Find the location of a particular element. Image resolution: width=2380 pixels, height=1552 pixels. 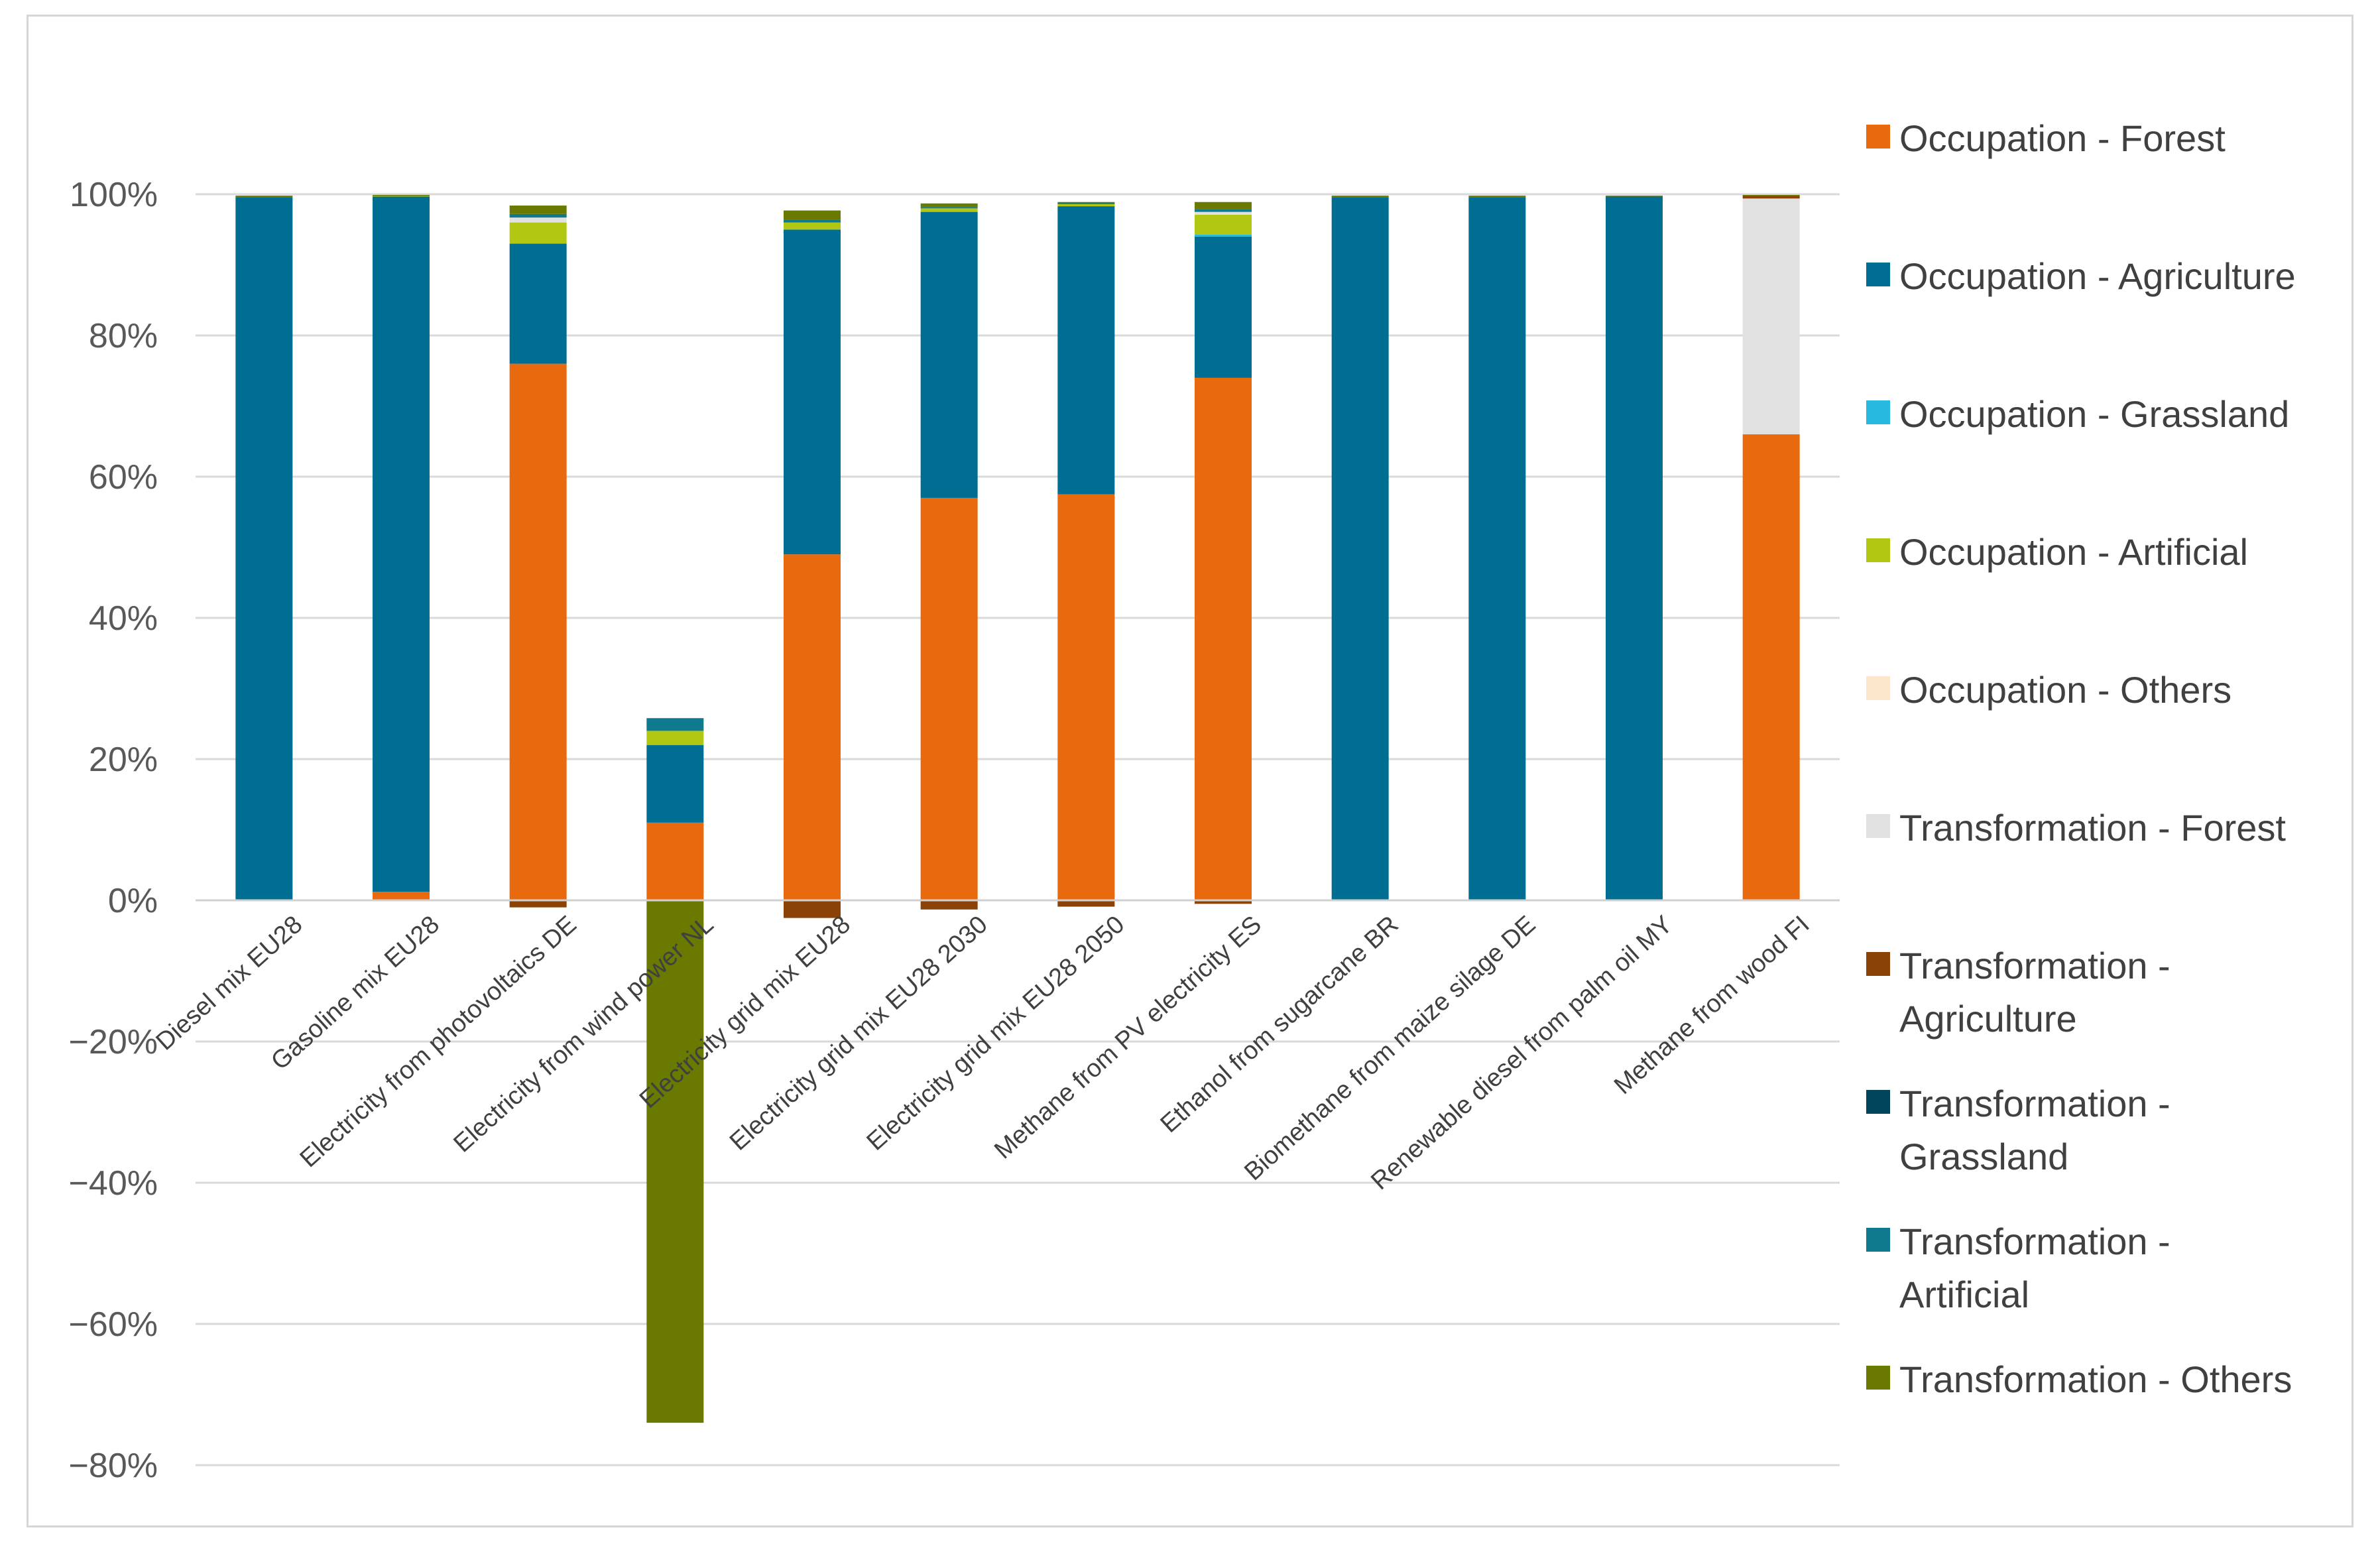

y-tick-label: −60% is located at coordinates (113, 1324).